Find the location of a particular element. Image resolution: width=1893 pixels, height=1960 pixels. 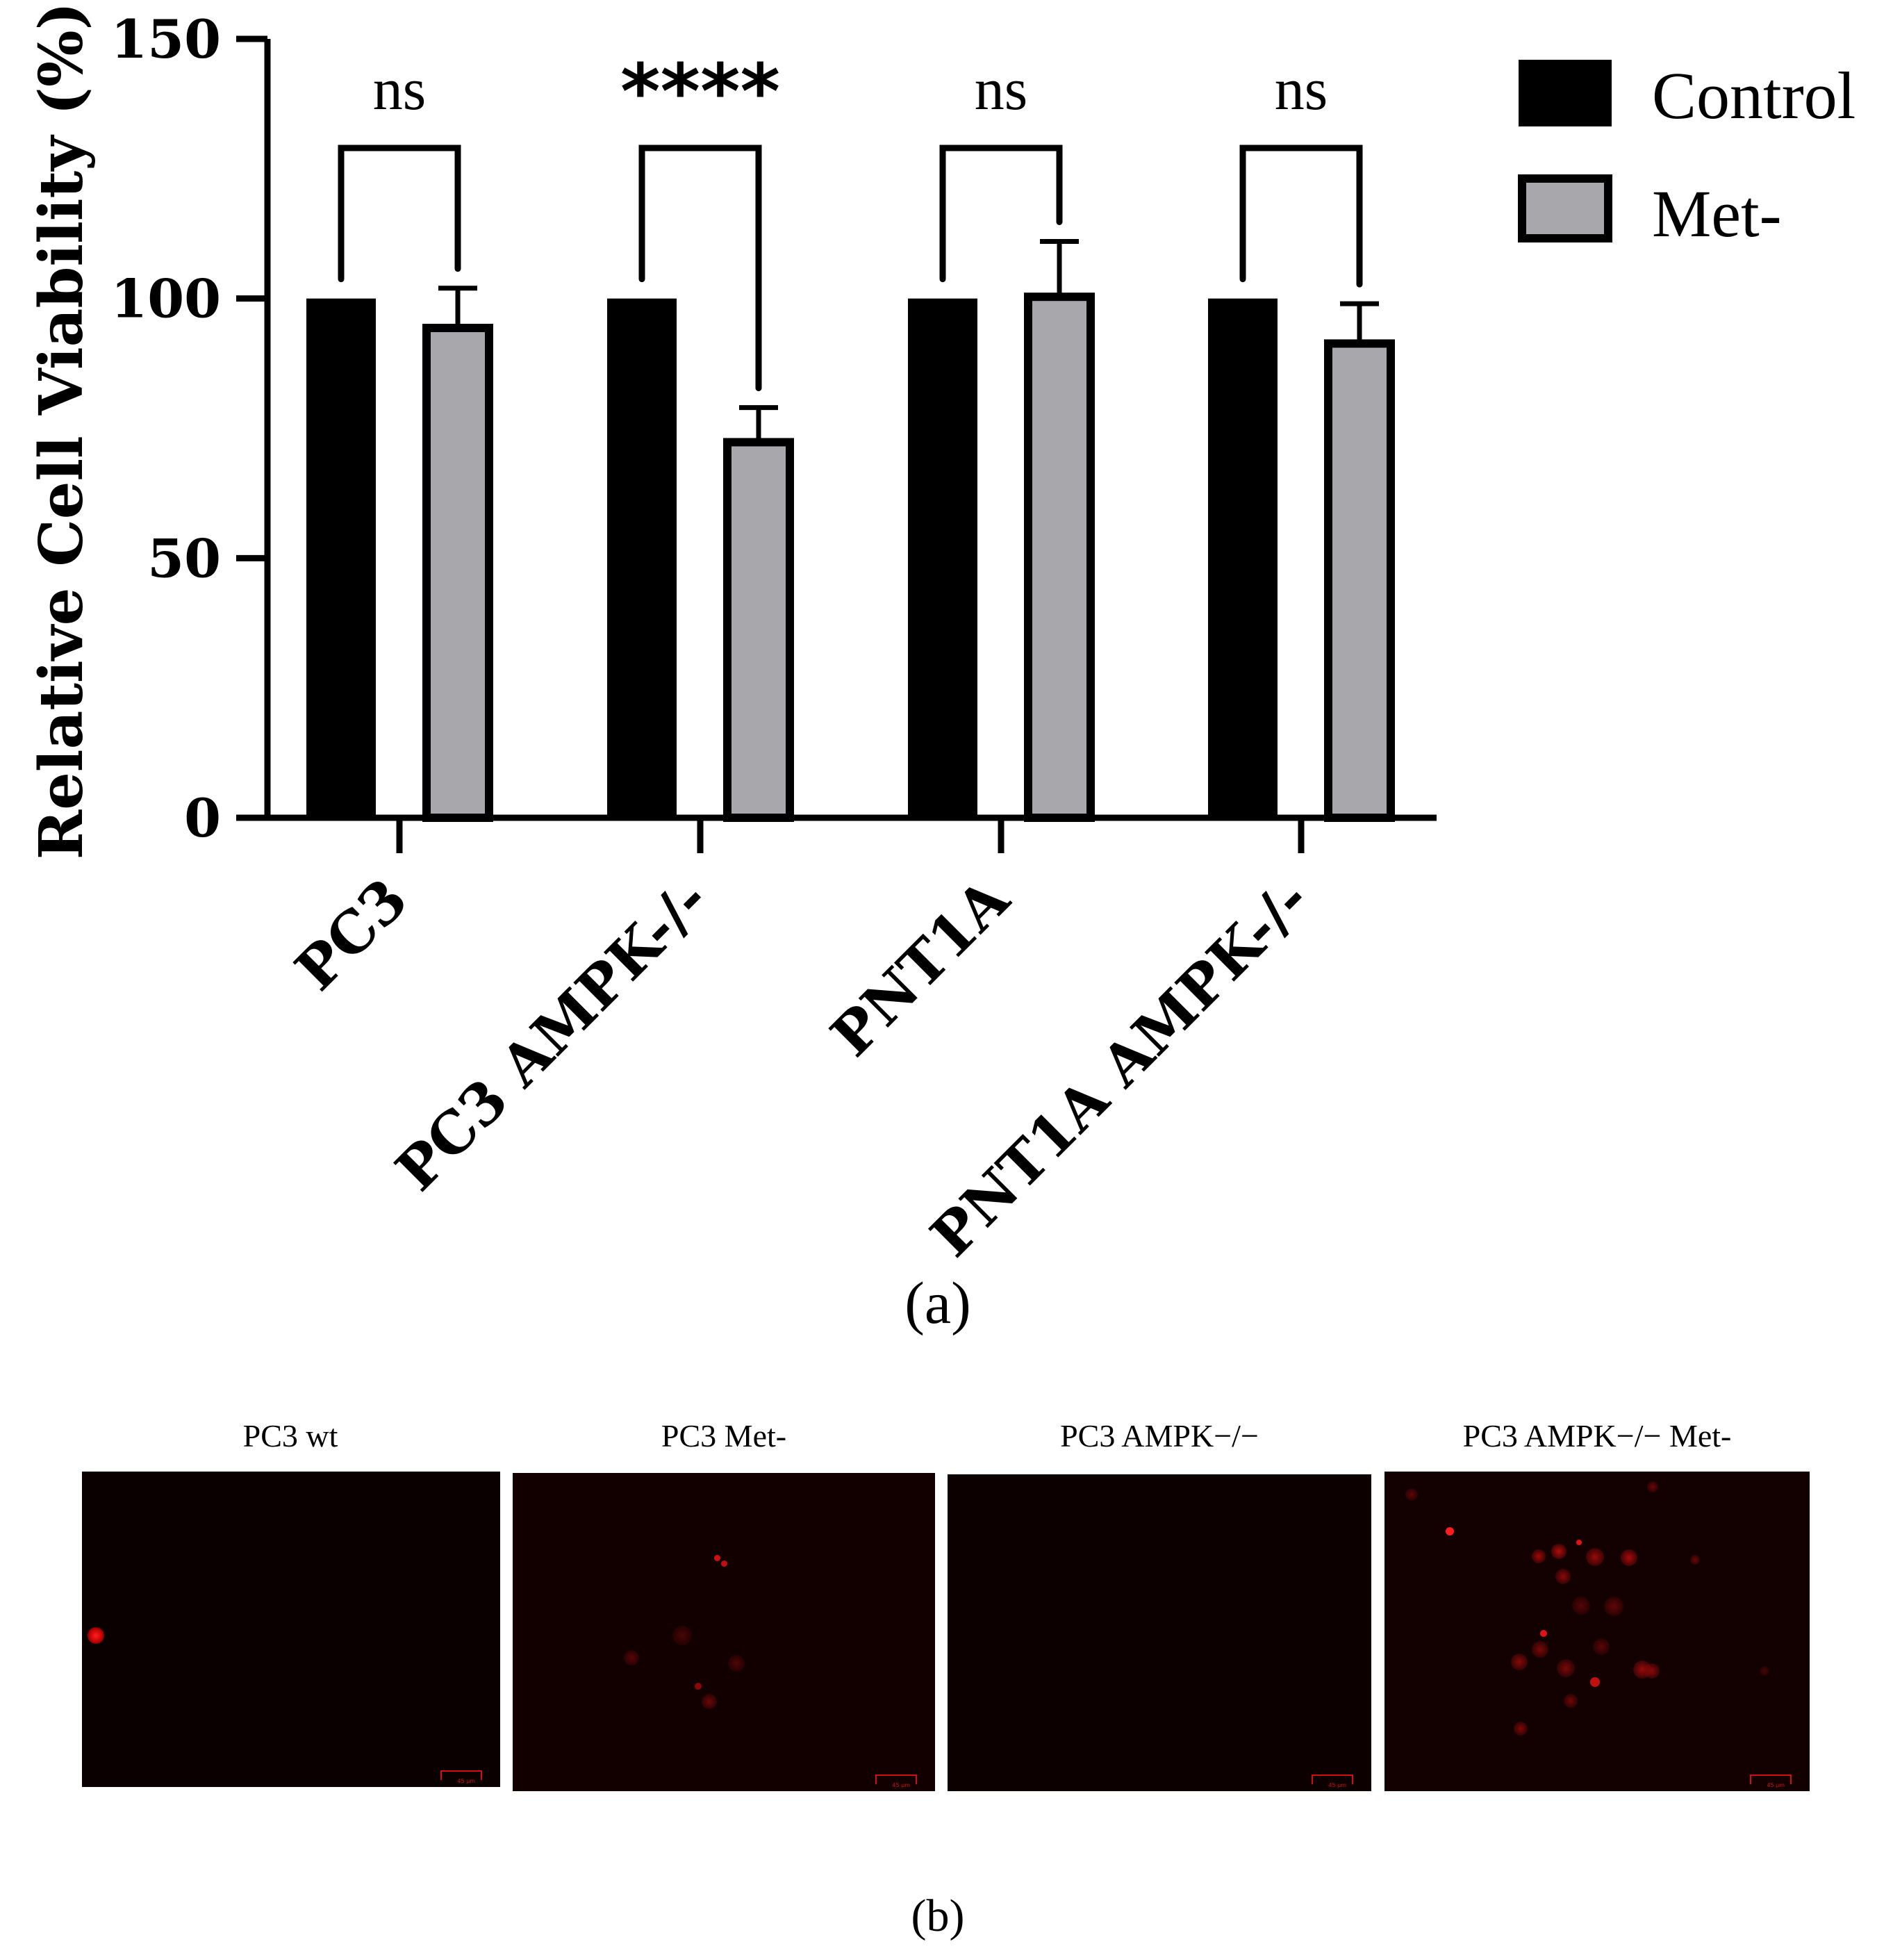

micrograph-pc3-ampk-met: 45 µm is located at coordinates (1597, 1631).